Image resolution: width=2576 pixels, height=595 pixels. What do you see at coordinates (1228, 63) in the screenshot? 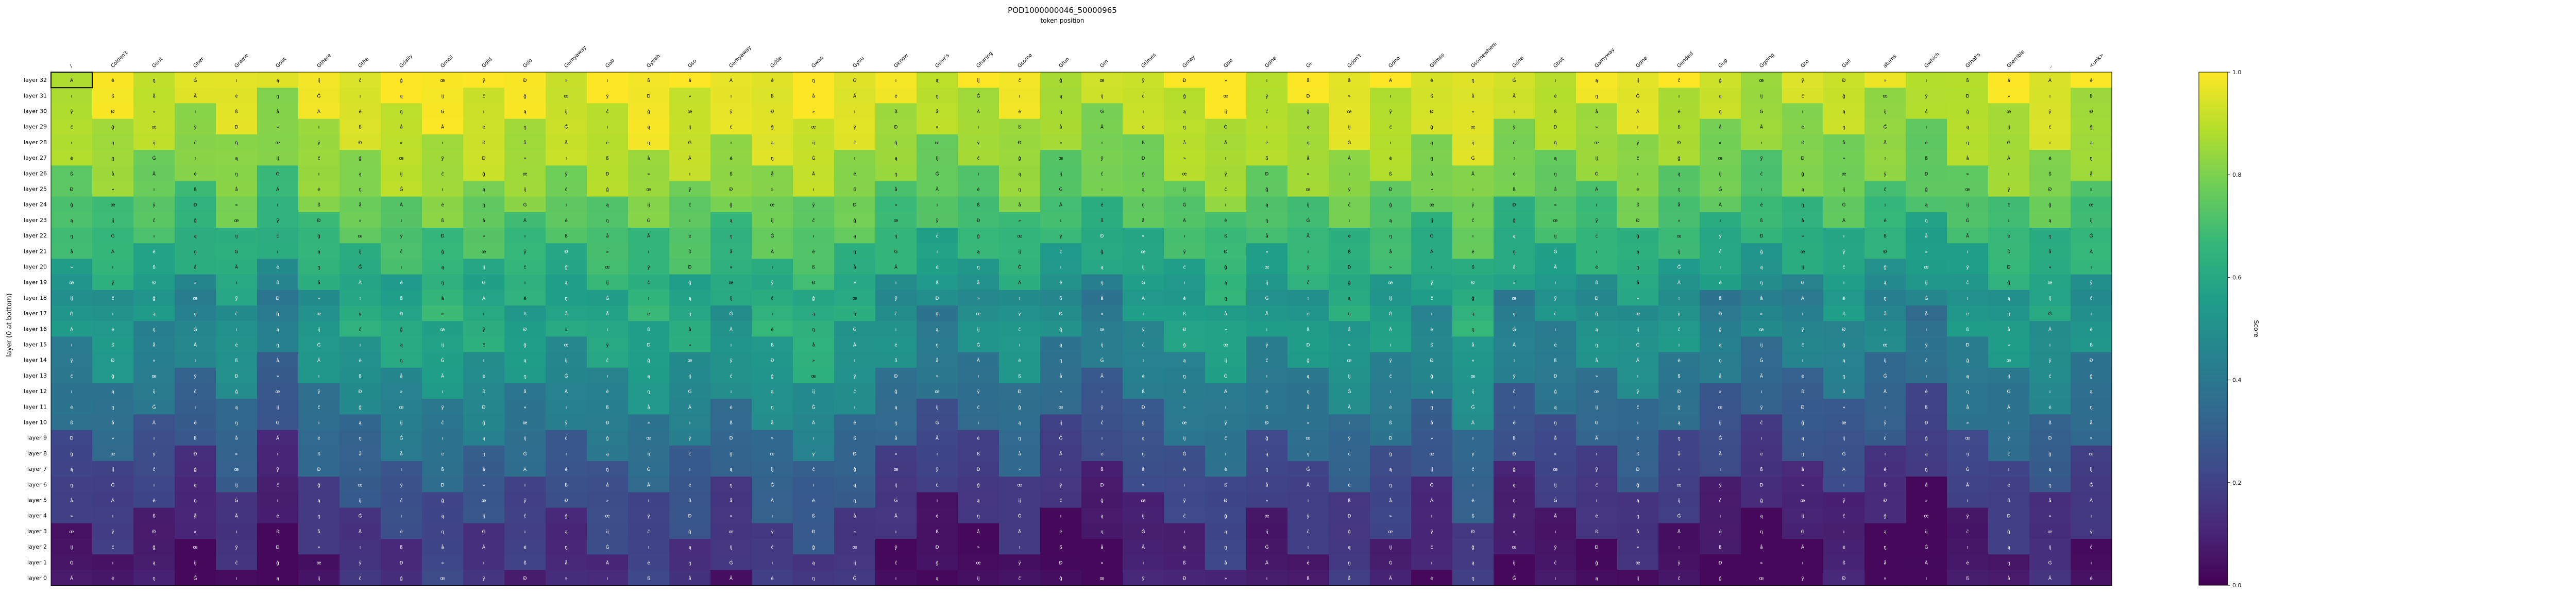
I see `column-tick-label: Gbe` at bounding box center [1228, 63].